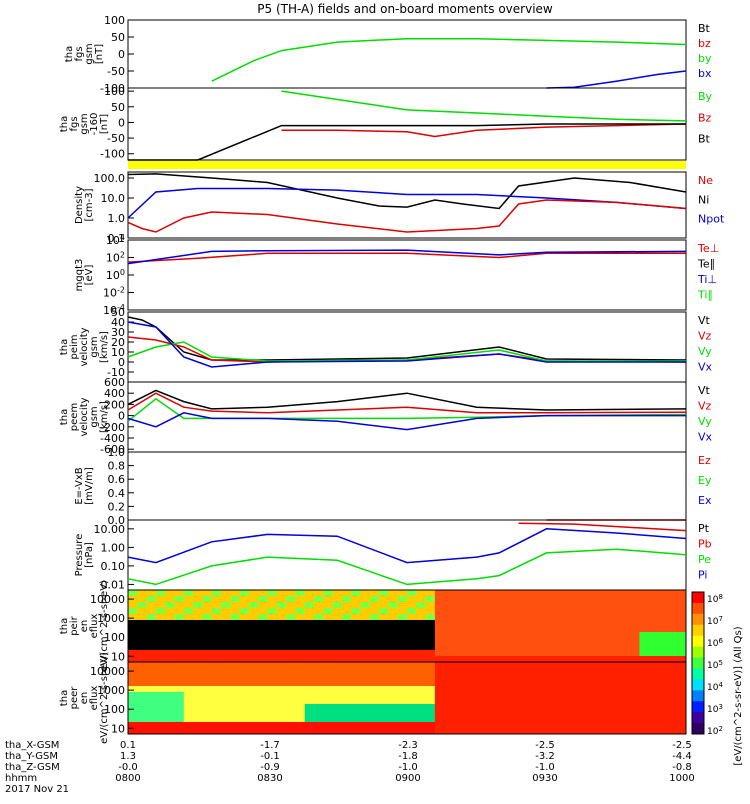  I want to click on colorbar-tick-label: 102, so click(715, 731).